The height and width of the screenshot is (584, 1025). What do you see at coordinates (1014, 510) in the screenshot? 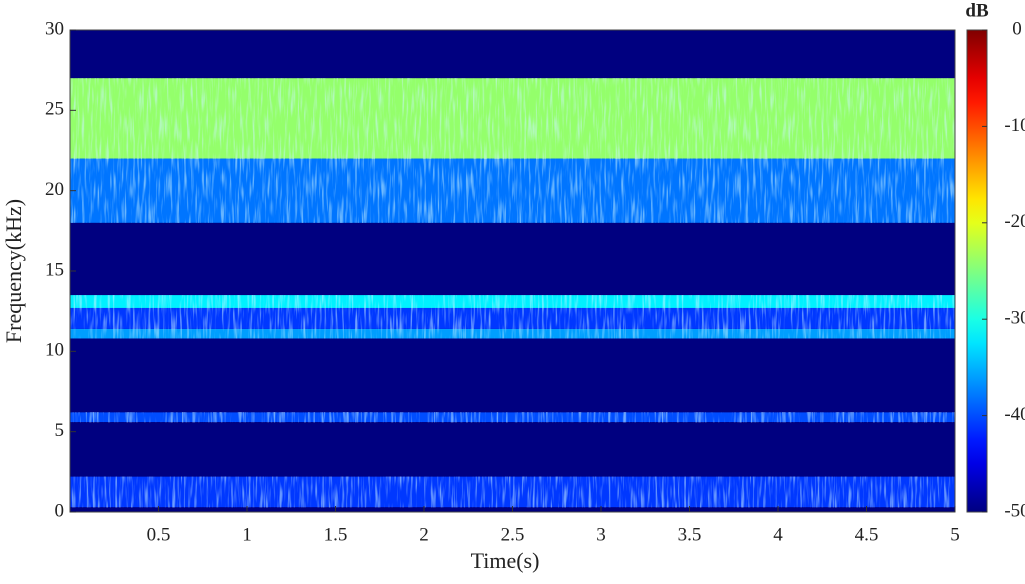
I see `colorbar-tick-label: -50` at bounding box center [1014, 510].